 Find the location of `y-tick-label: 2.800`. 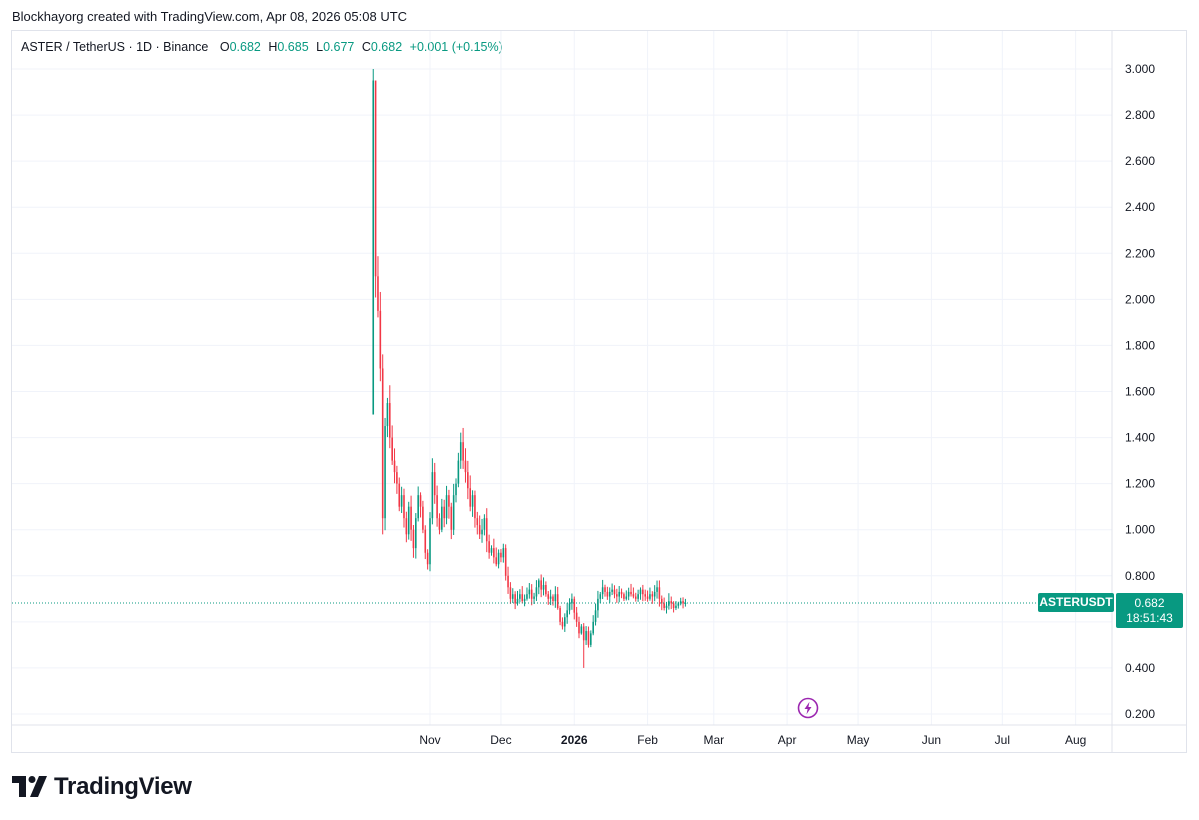

y-tick-label: 2.800 is located at coordinates (1140, 115).